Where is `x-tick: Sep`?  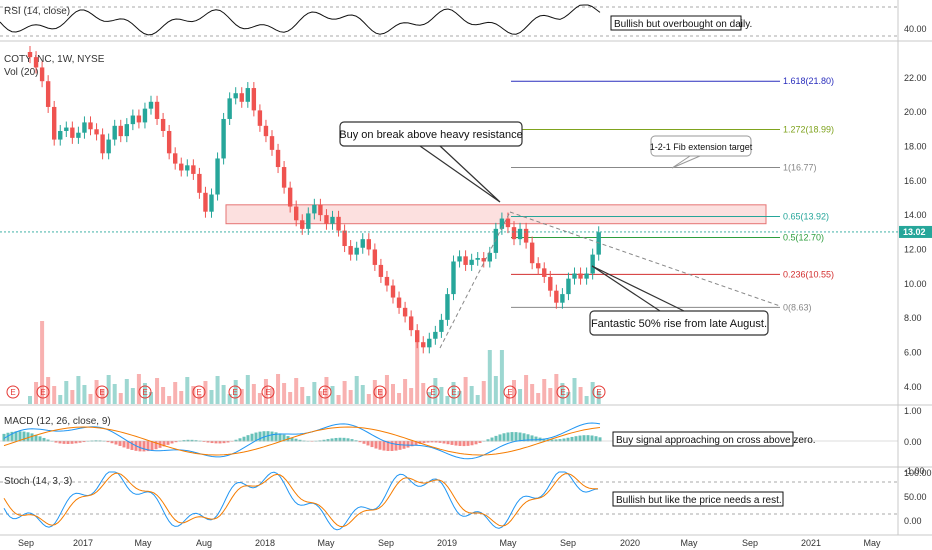 x-tick: Sep is located at coordinates (386, 543).